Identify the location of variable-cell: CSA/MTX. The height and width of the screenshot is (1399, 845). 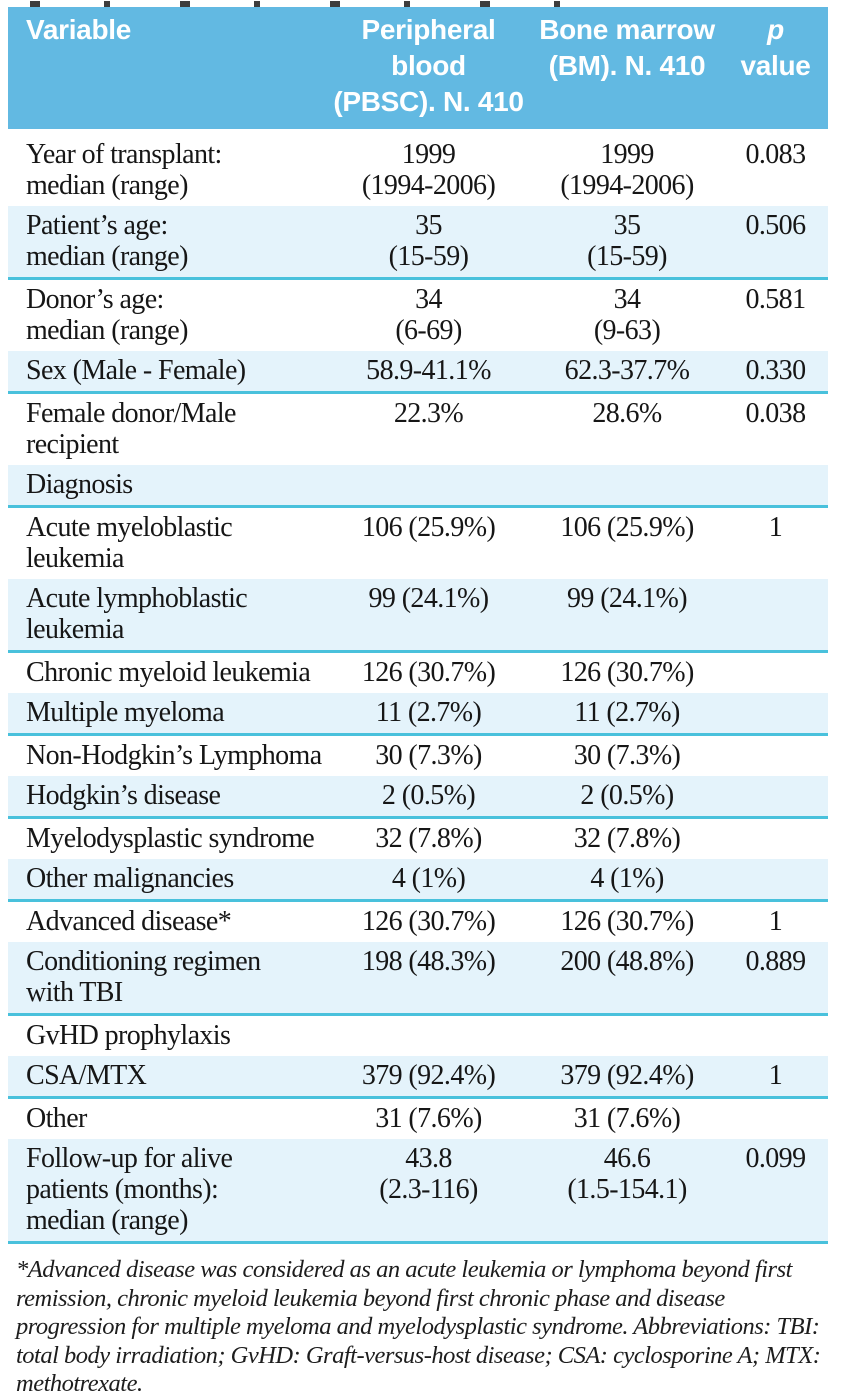
(167, 1075).